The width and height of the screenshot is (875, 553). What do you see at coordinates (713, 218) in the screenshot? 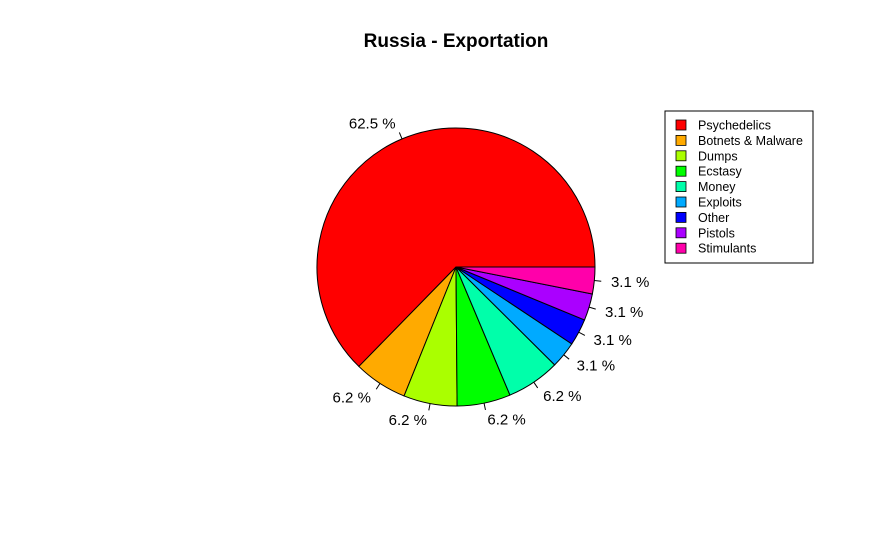
I see `legend-label-other: Other` at bounding box center [713, 218].